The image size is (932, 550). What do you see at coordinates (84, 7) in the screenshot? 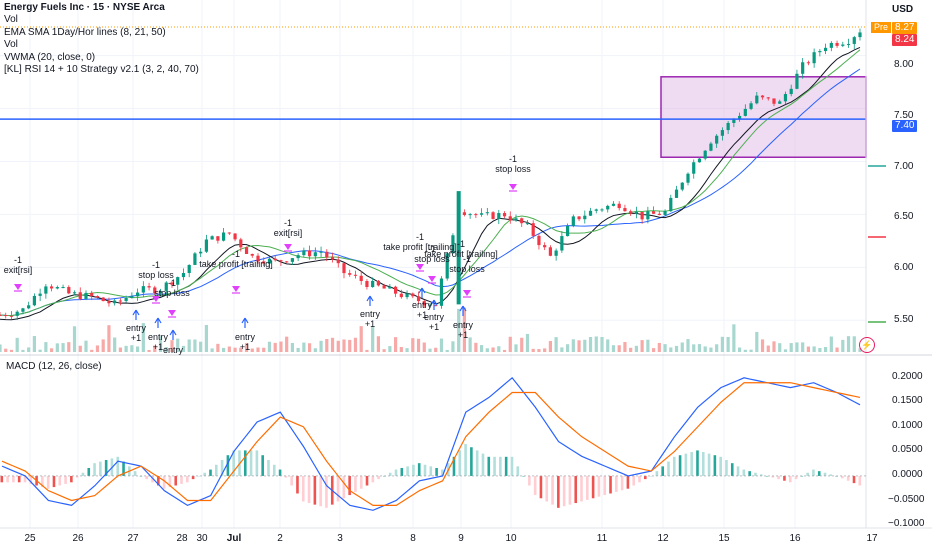
I see `symbol-title: Energy Fuels Inc · 15 · NYSE Arca` at bounding box center [84, 7].